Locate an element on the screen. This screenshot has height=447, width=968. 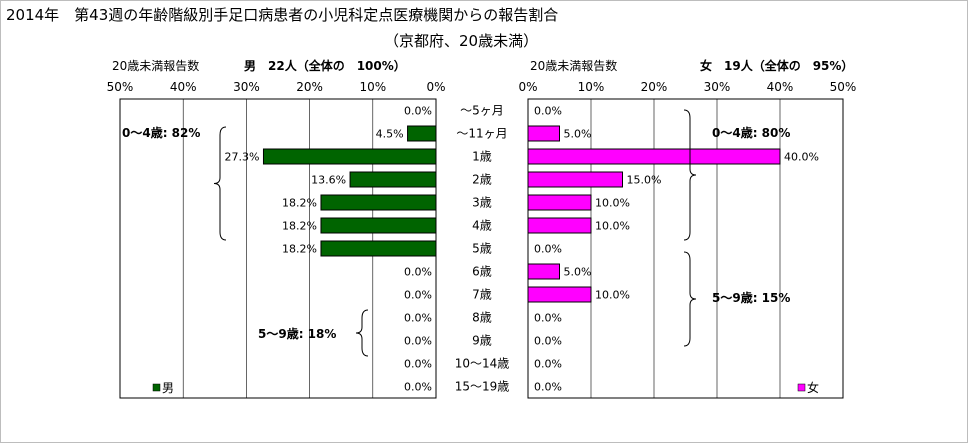
age-category-label: 10～14歳 is located at coordinates (482, 364).